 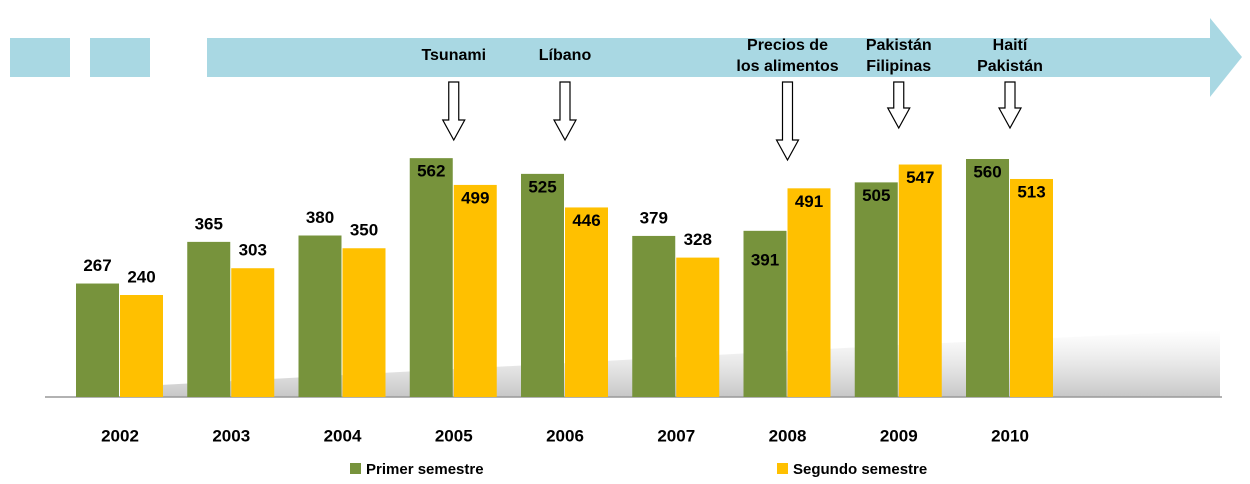 What do you see at coordinates (343, 435) in the screenshot?
I see `x-tick-label: 2004` at bounding box center [343, 435].